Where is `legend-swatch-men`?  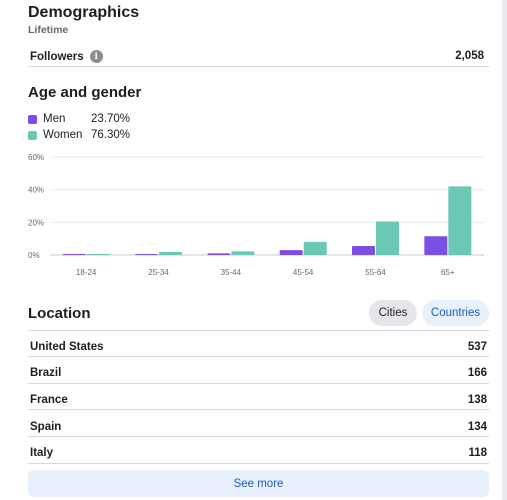 legend-swatch-men is located at coordinates (32, 119).